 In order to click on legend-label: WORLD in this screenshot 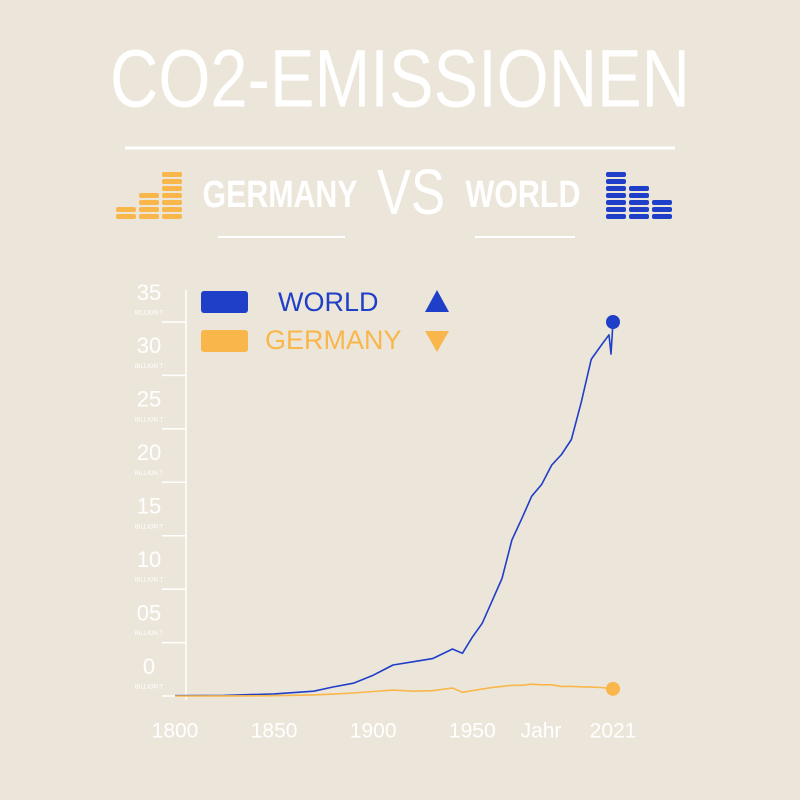, I will do `click(328, 302)`.